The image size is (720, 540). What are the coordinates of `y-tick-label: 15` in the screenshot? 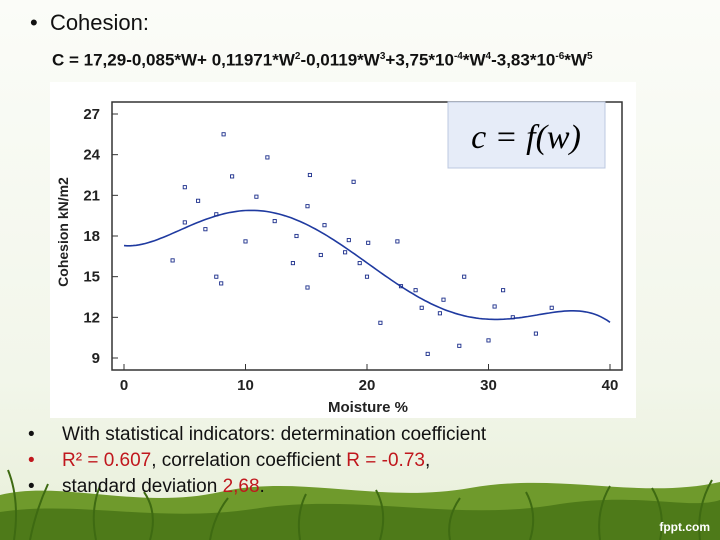 It's located at (91, 277).